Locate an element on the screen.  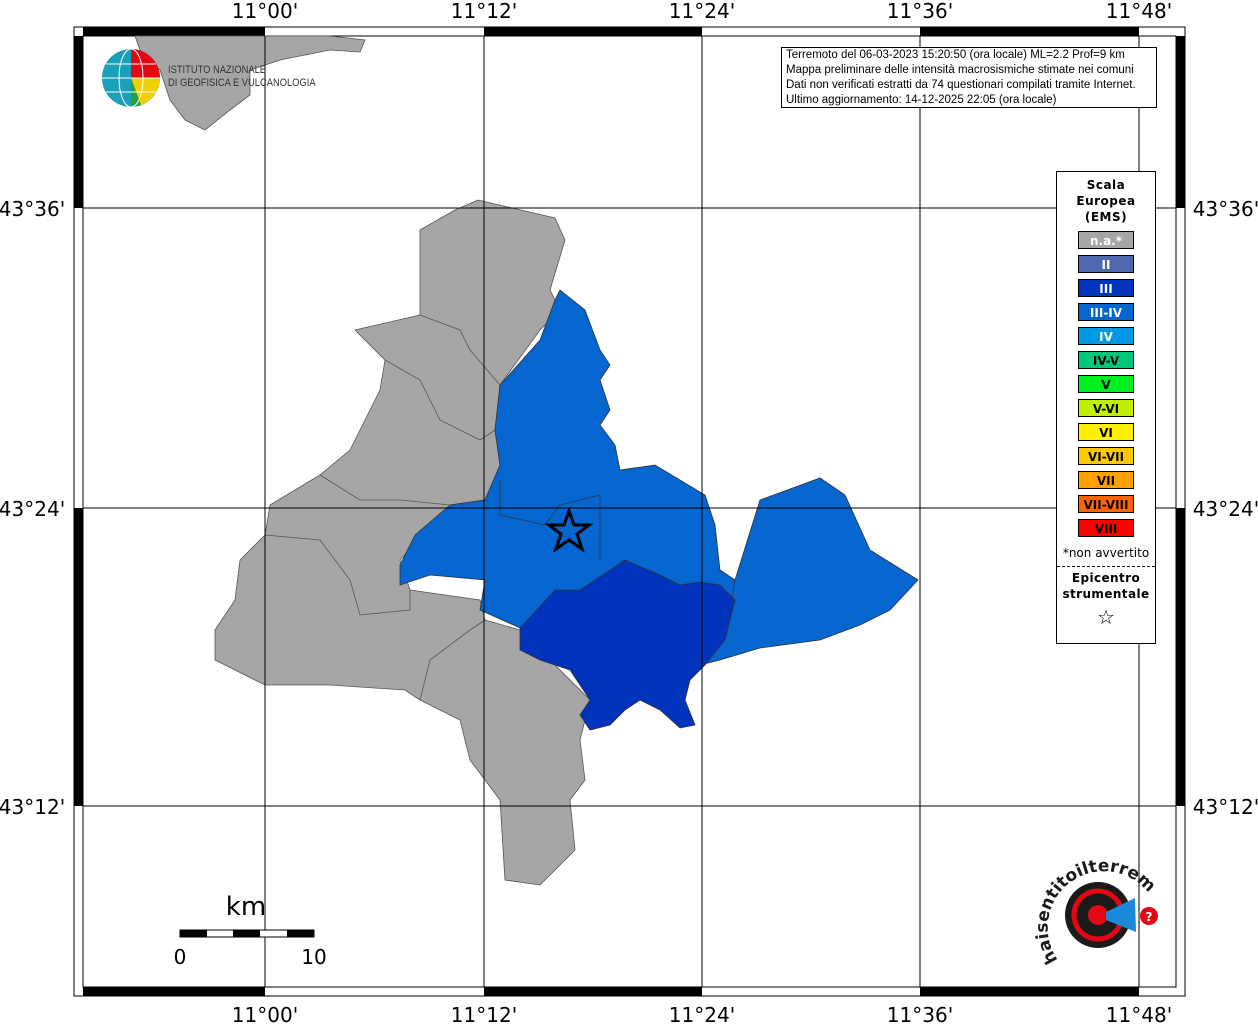
lon-labels-top: 11°00' 11°12' 11°24' 11°36' 11°48' is located at coordinates (702, 11).